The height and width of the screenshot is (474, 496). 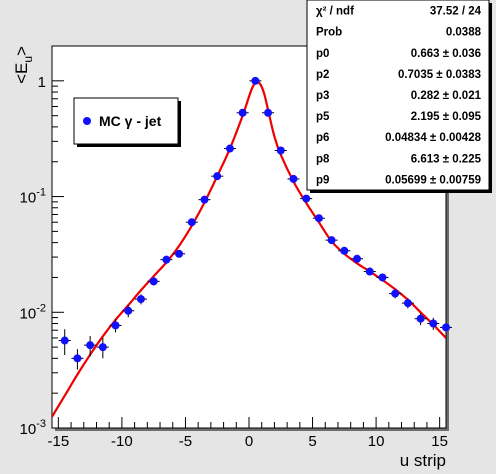 What do you see at coordinates (335, 12) in the screenshot?
I see `stats-label: χ² / ndf` at bounding box center [335, 12].